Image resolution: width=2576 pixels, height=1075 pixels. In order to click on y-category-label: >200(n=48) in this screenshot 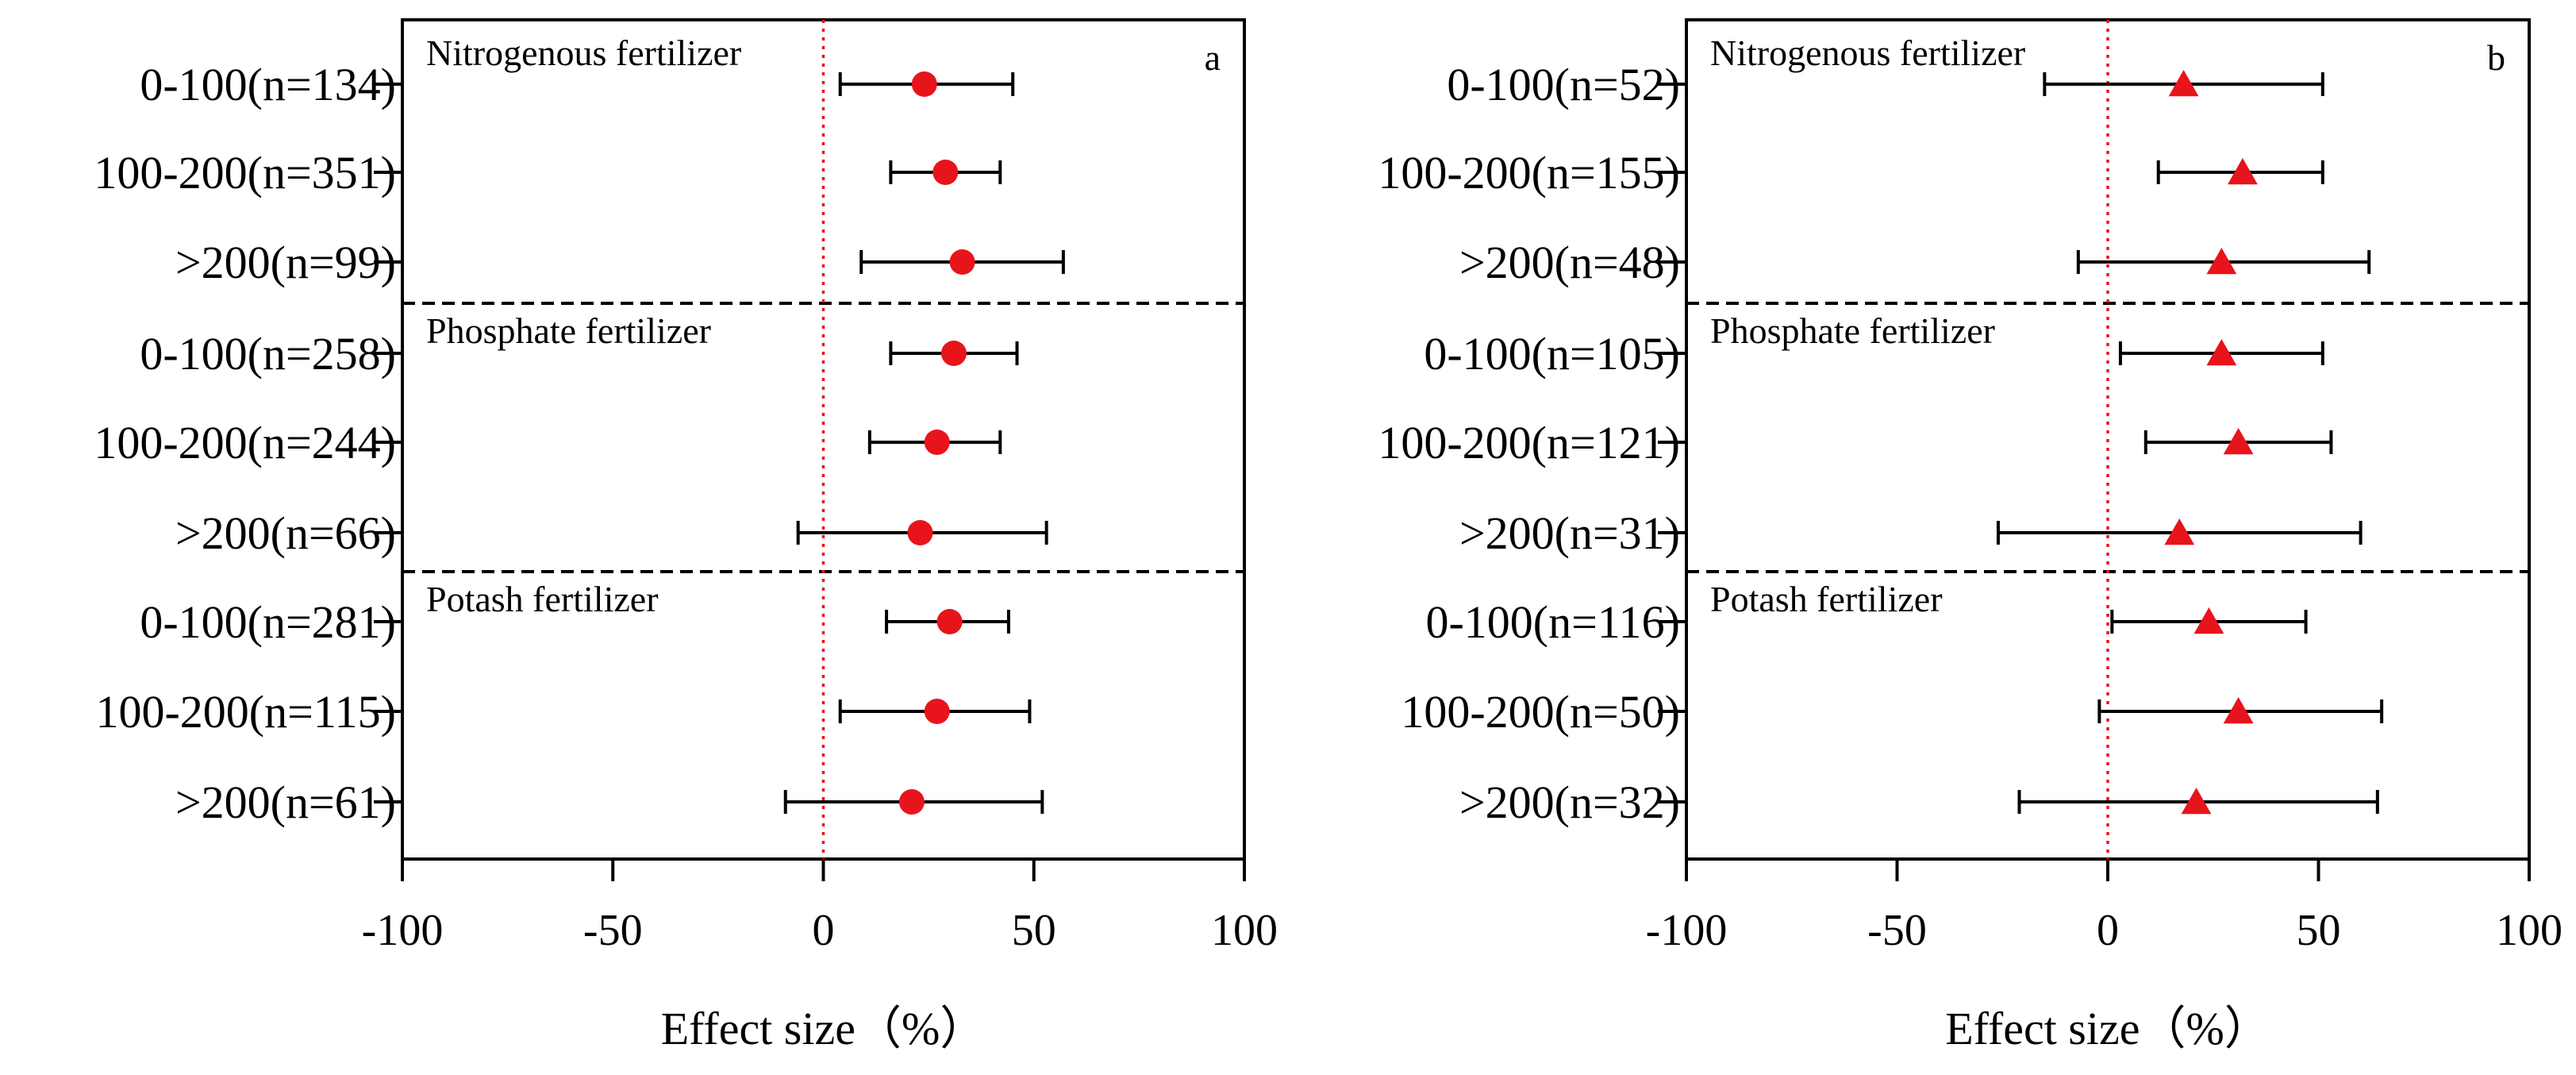, I will do `click(1569, 262)`.